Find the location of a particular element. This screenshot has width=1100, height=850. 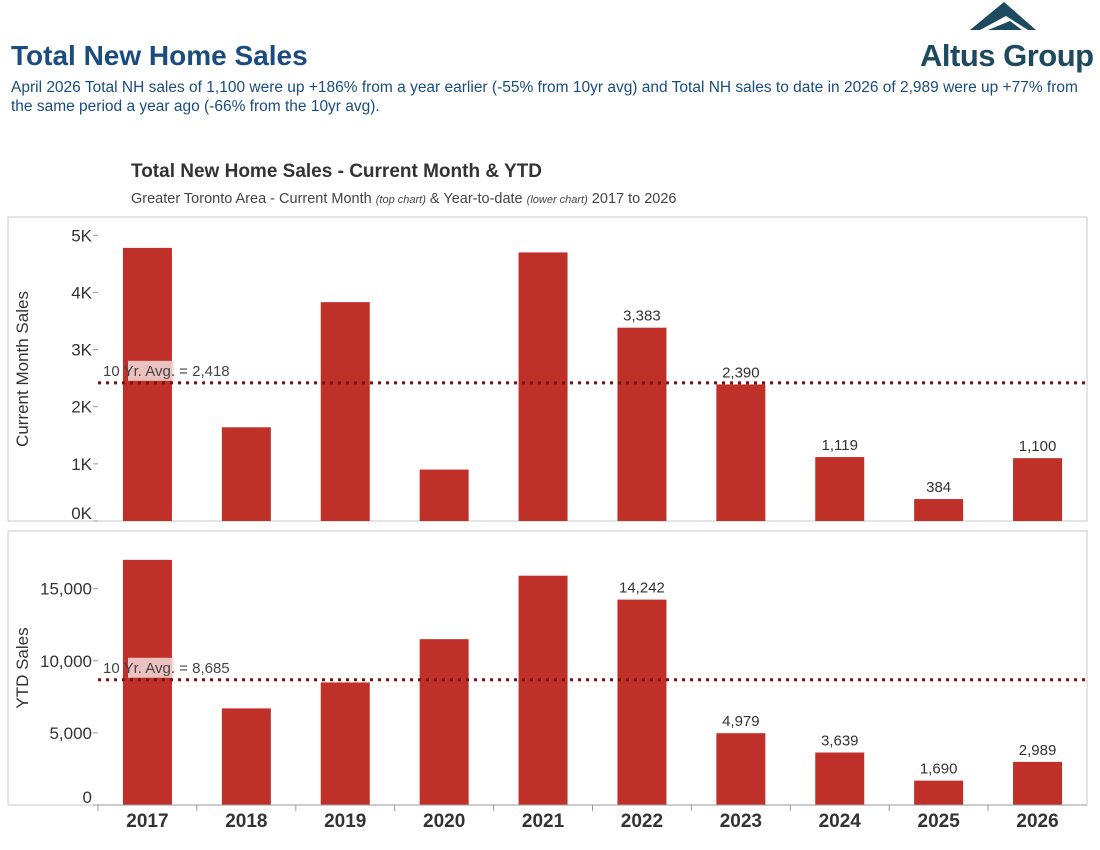

ytd-ten-year-average-label-bg is located at coordinates (151, 667).